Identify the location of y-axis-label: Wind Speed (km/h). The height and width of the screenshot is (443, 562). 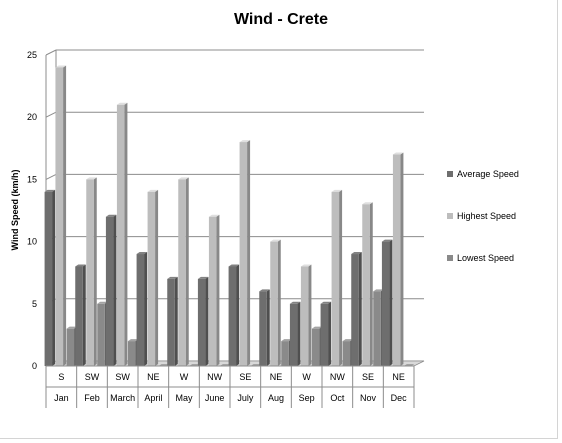
(15, 210).